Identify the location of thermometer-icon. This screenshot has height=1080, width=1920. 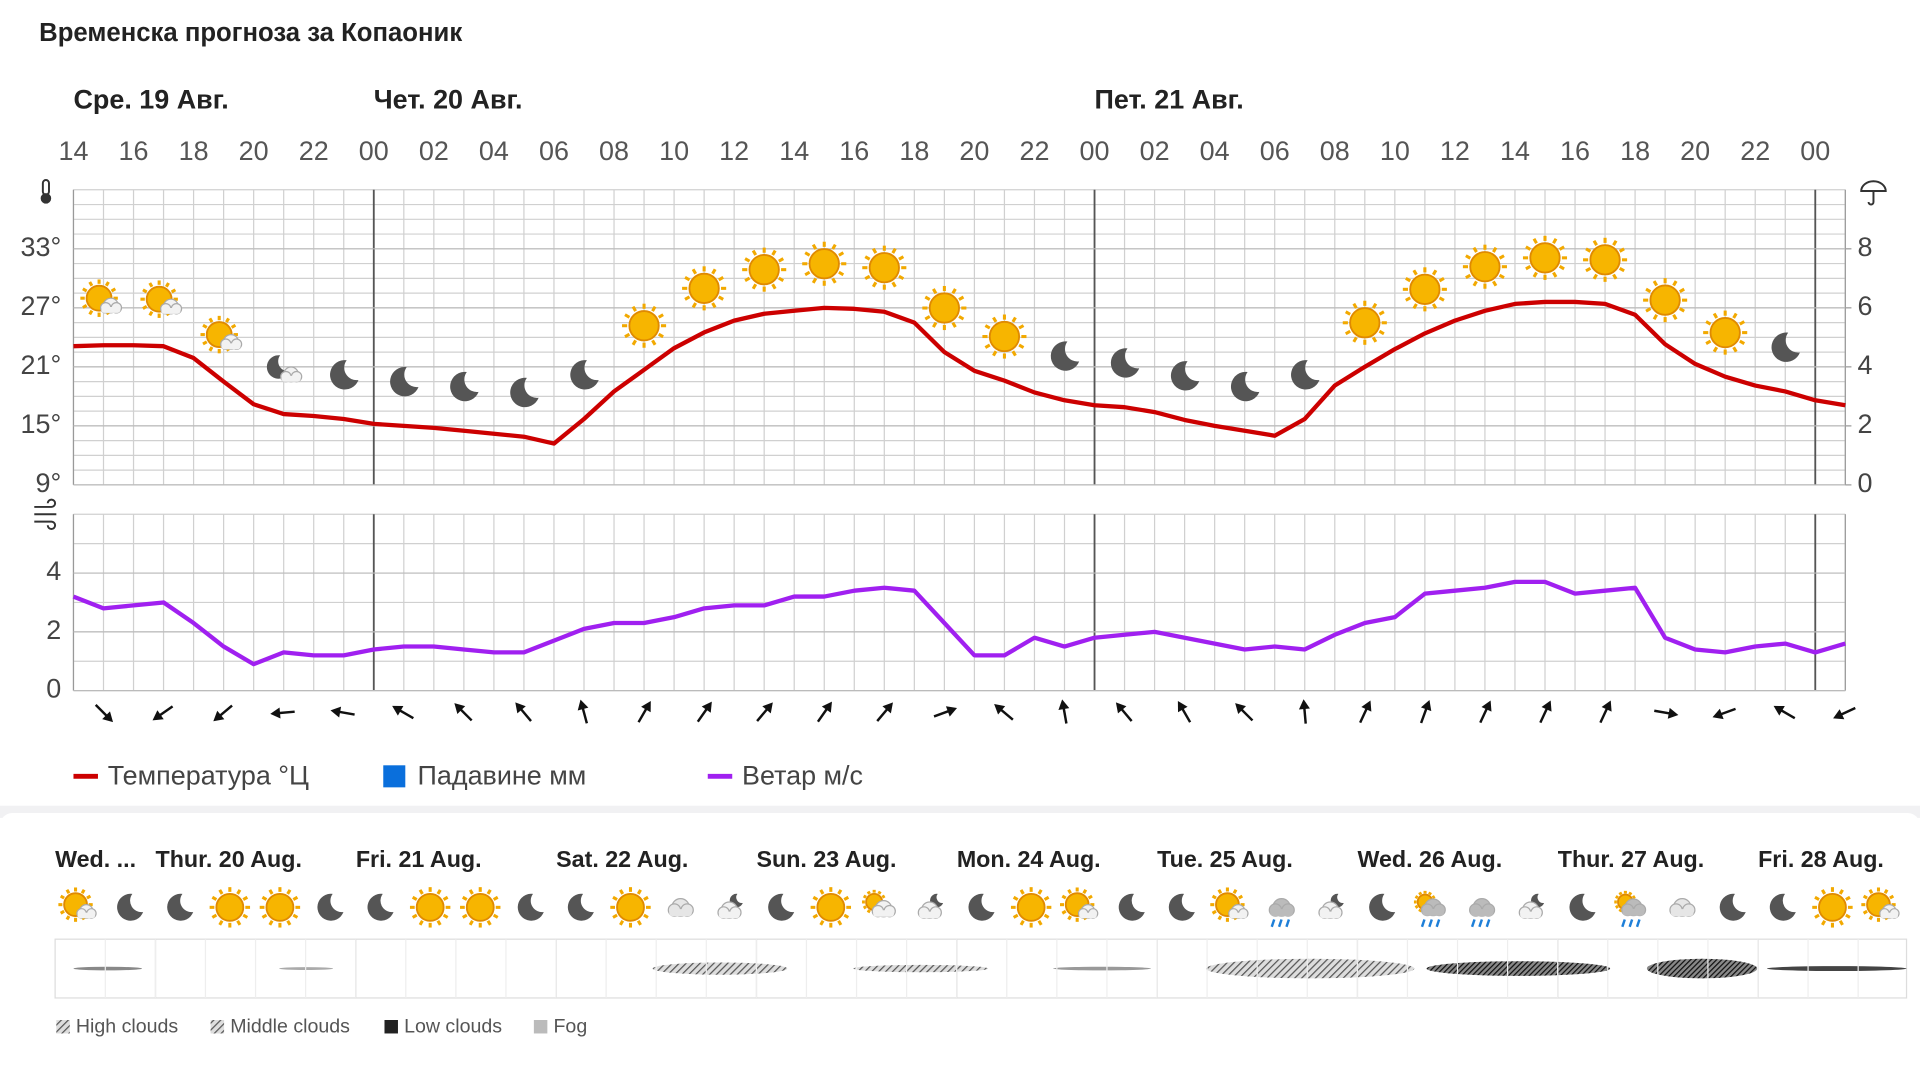
(46, 191).